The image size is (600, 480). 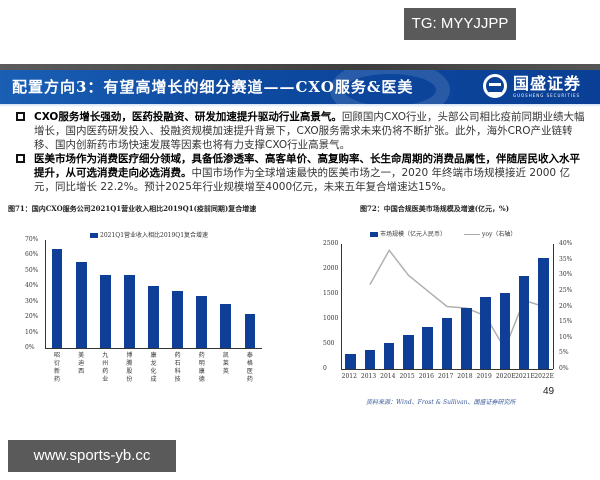 I want to click on x-category-label: 药明康德, so click(x=201, y=367).